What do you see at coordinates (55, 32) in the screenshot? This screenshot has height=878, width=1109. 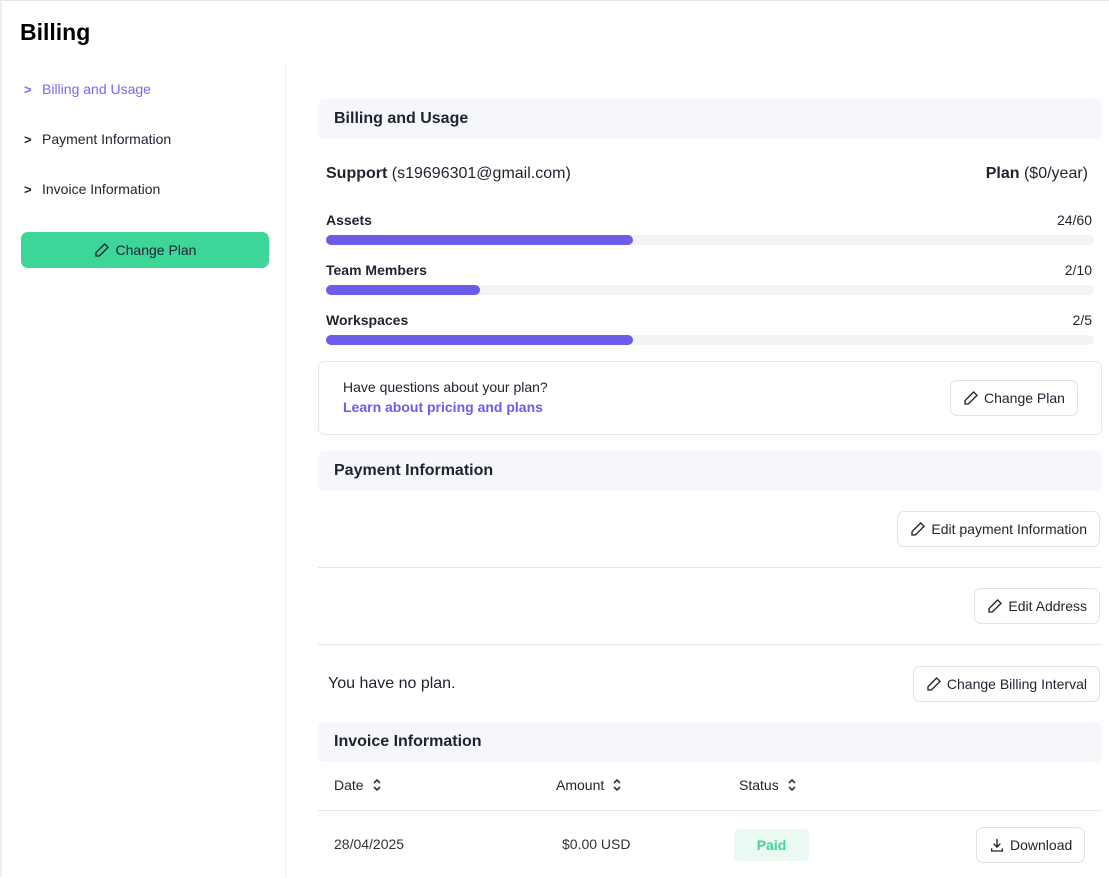 I see `page-title: Billing` at bounding box center [55, 32].